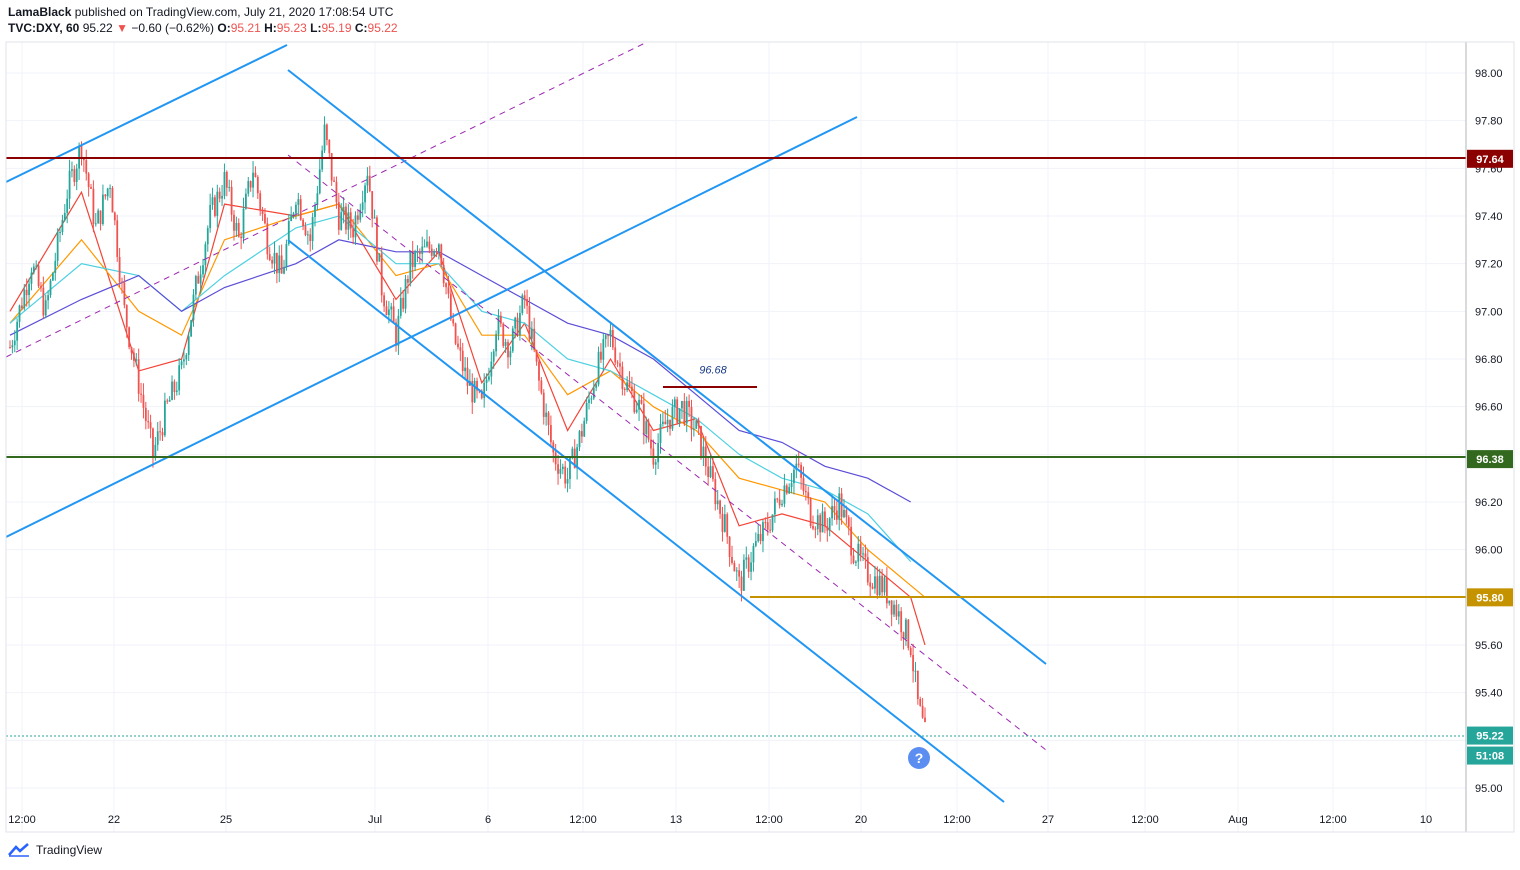  I want to click on low-value: 95.19, so click(336, 28).